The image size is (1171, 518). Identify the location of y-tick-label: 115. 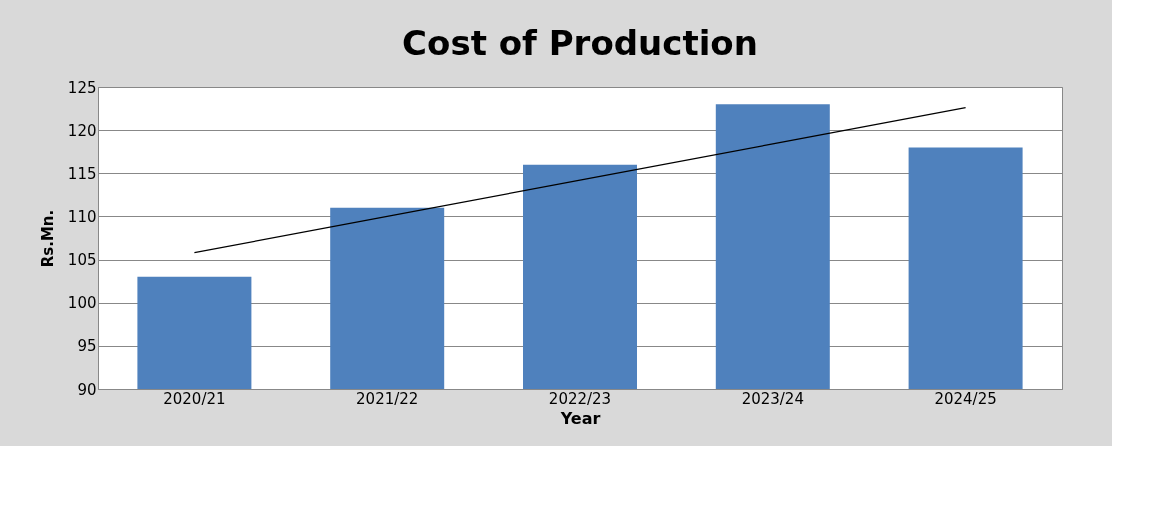
(82, 173).